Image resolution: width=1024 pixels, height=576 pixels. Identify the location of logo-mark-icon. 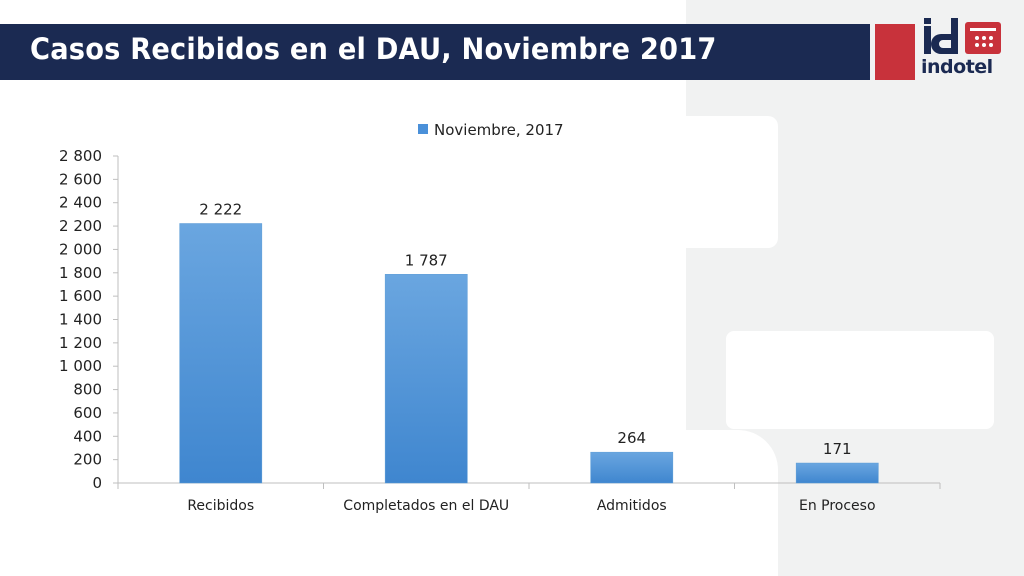
(962, 36).